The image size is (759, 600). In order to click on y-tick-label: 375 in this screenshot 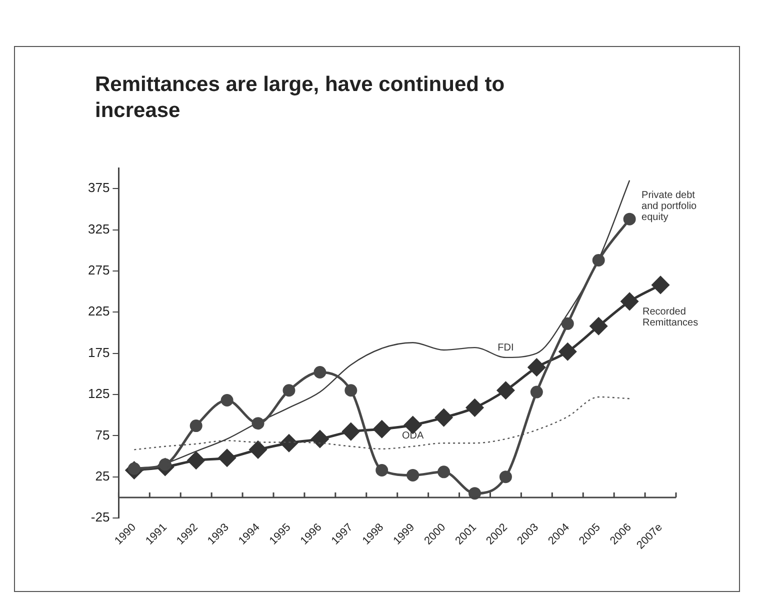, I will do `click(99, 188)`.